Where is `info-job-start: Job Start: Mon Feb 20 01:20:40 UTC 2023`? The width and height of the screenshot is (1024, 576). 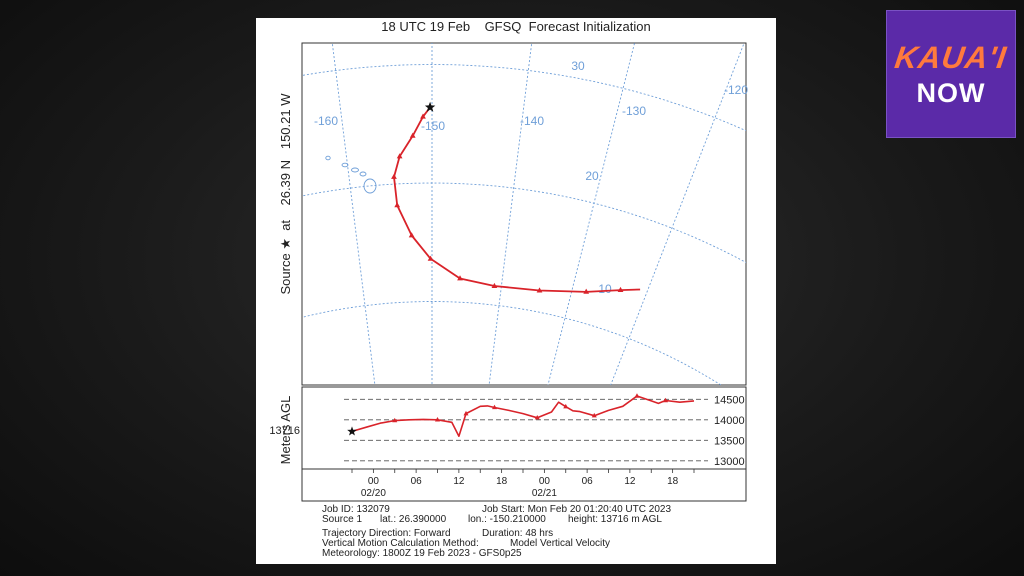 info-job-start: Job Start: Mon Feb 20 01:20:40 UTC 2023 is located at coordinates (576, 509).